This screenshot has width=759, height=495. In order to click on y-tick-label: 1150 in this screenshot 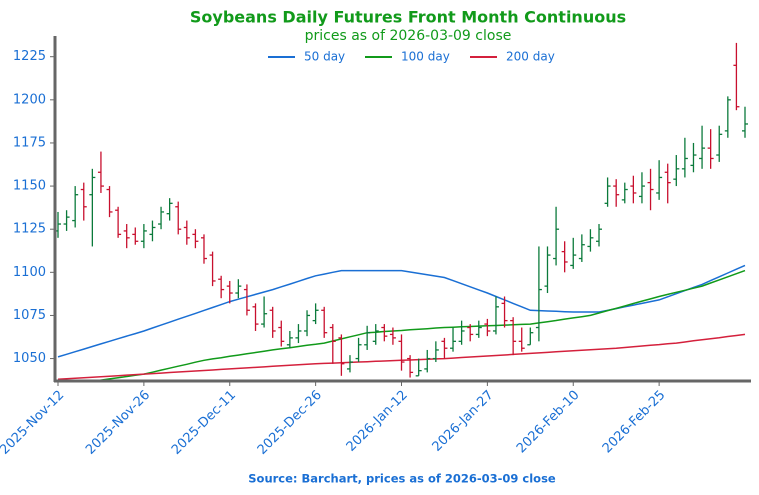, I will do `click(29, 186)`.